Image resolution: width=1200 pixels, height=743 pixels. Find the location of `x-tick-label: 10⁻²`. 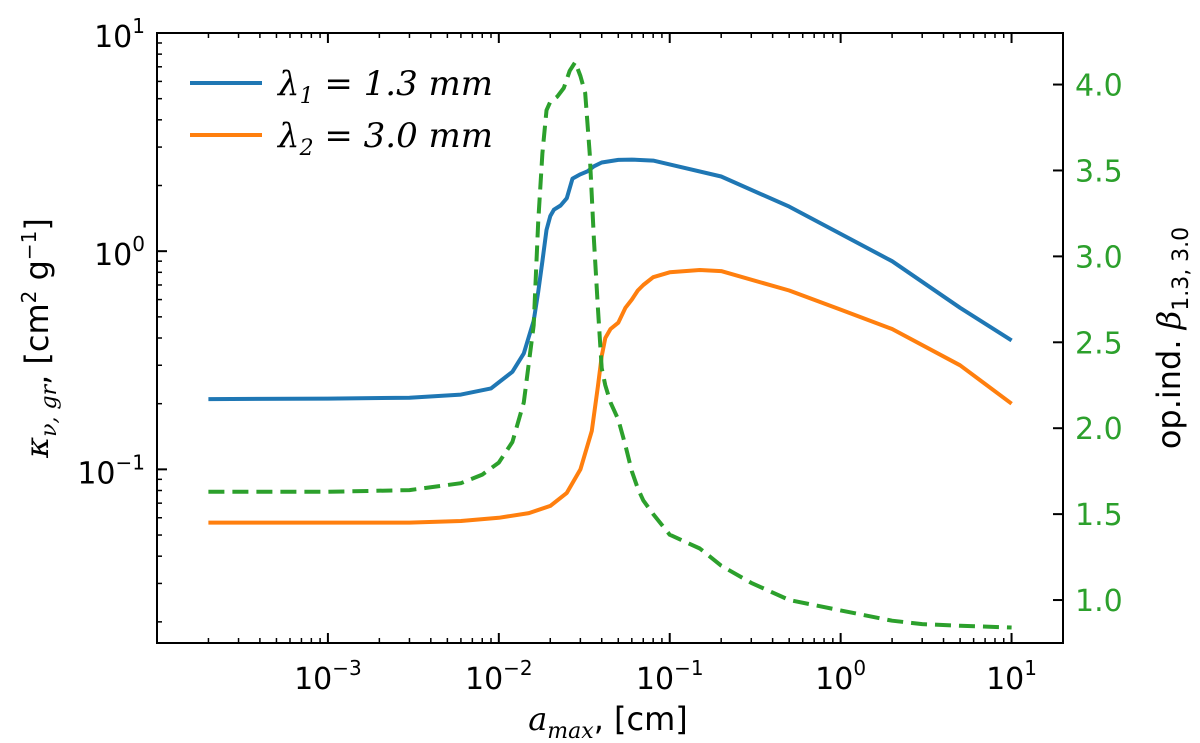

x-tick-label: 10⁻² is located at coordinates (499, 676).